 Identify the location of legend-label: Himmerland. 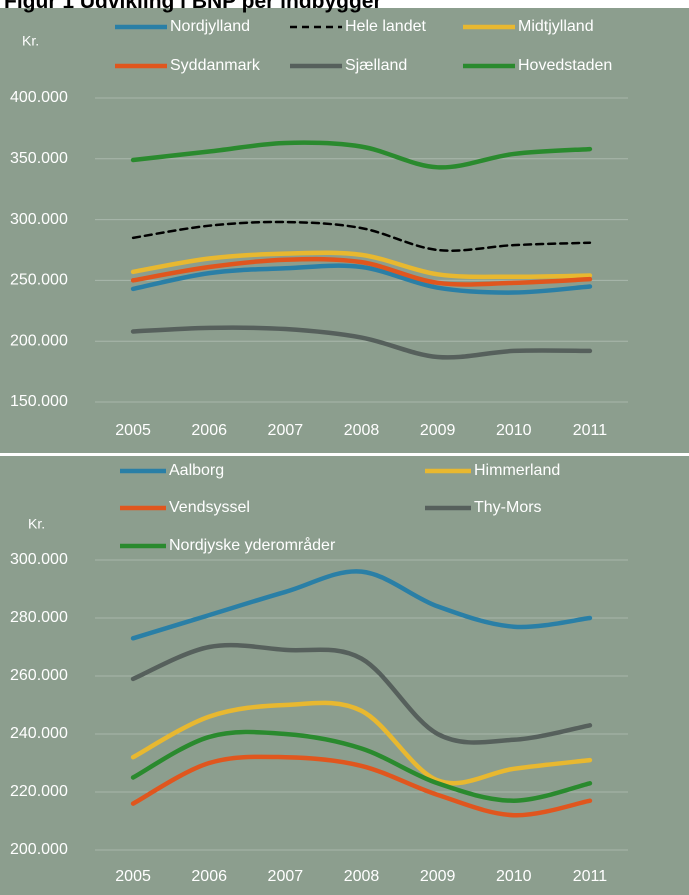
(517, 470).